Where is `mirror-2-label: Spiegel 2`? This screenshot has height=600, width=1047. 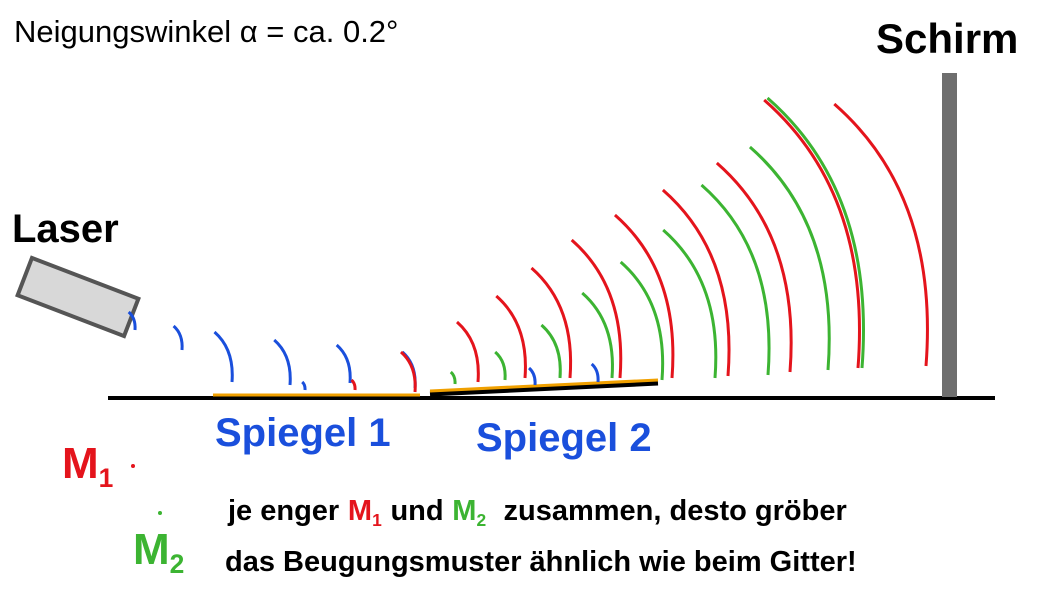 mirror-2-label: Spiegel 2 is located at coordinates (564, 438).